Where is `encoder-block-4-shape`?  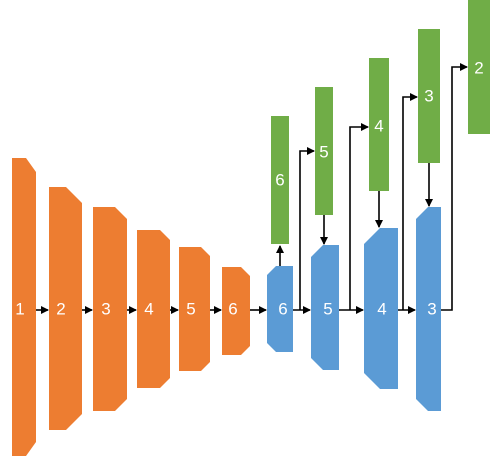
encoder-block-4-shape is located at coordinates (153, 309).